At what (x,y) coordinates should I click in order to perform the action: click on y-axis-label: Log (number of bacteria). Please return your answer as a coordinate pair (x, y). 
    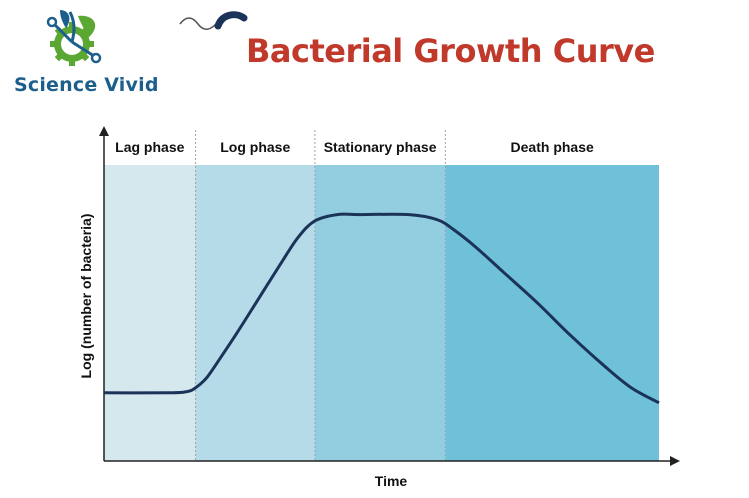
    Looking at the image, I should click on (86, 296).